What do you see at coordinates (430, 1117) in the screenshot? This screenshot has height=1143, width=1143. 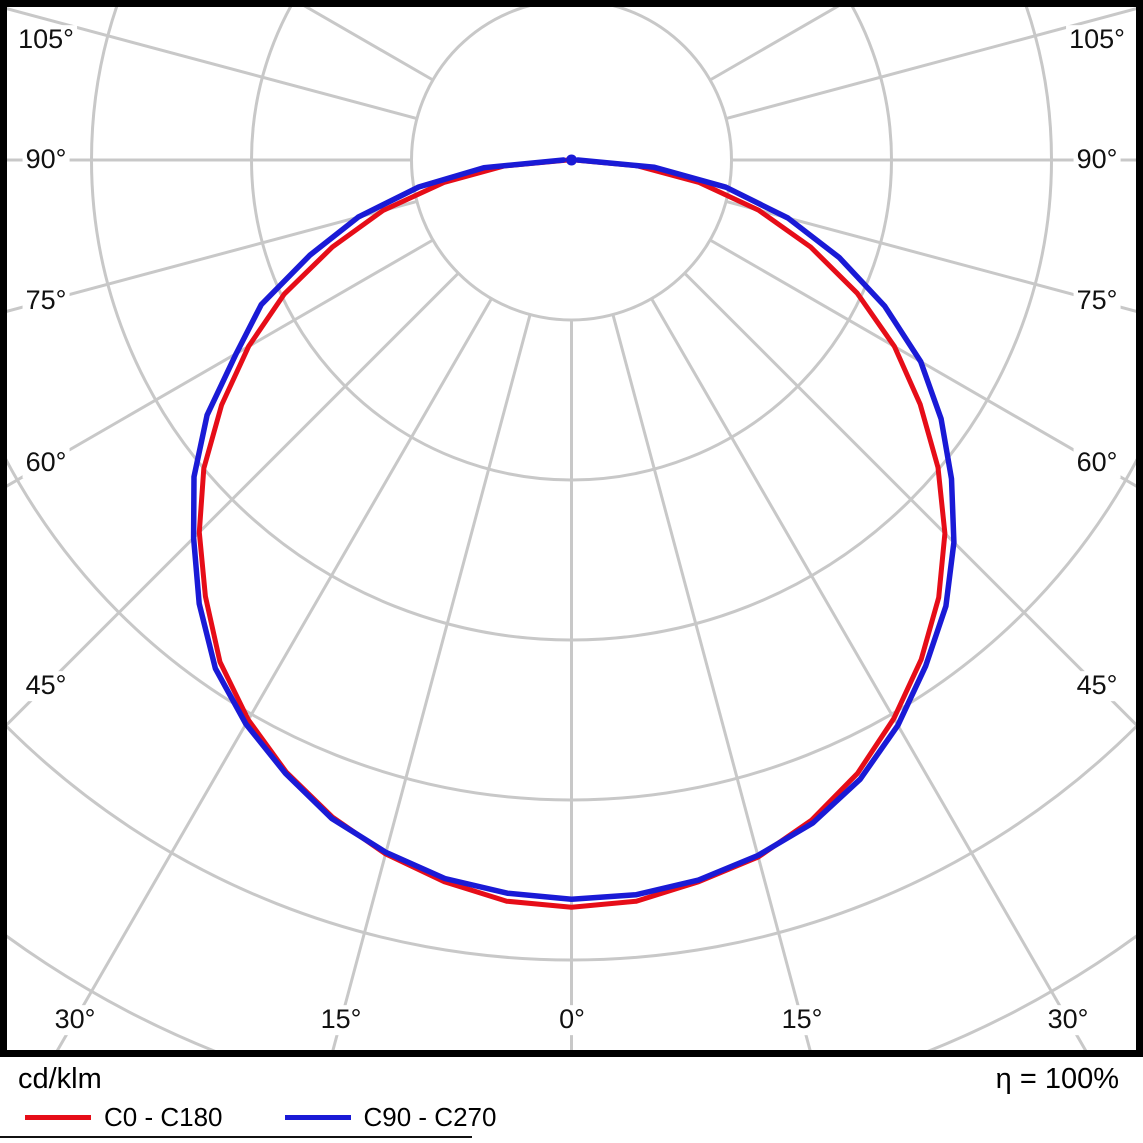 I see `legend-label-c90-c270: C90 - C270` at bounding box center [430, 1117].